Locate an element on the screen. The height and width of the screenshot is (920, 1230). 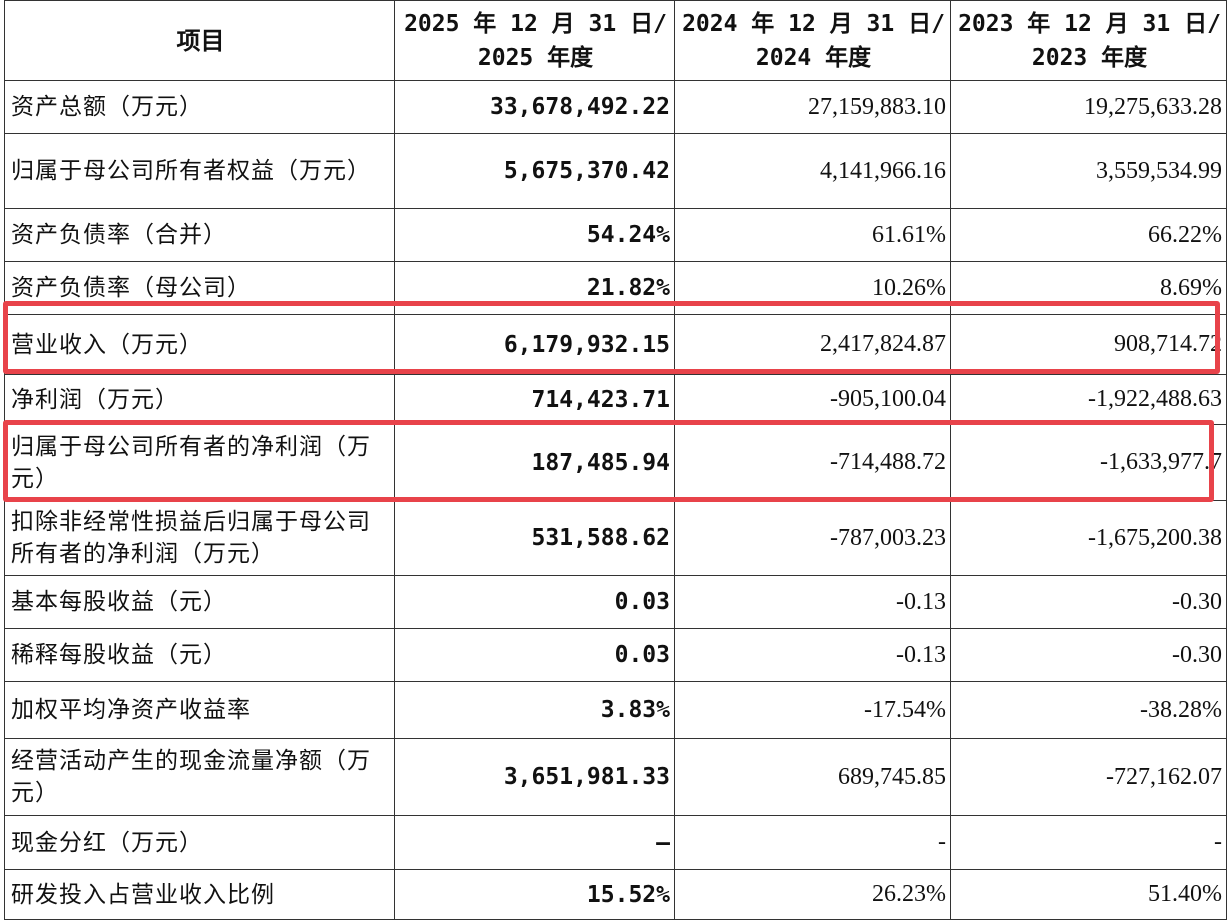
header-2024-date: 2024 年 12 月 31 日/ is located at coordinates (813, 23).